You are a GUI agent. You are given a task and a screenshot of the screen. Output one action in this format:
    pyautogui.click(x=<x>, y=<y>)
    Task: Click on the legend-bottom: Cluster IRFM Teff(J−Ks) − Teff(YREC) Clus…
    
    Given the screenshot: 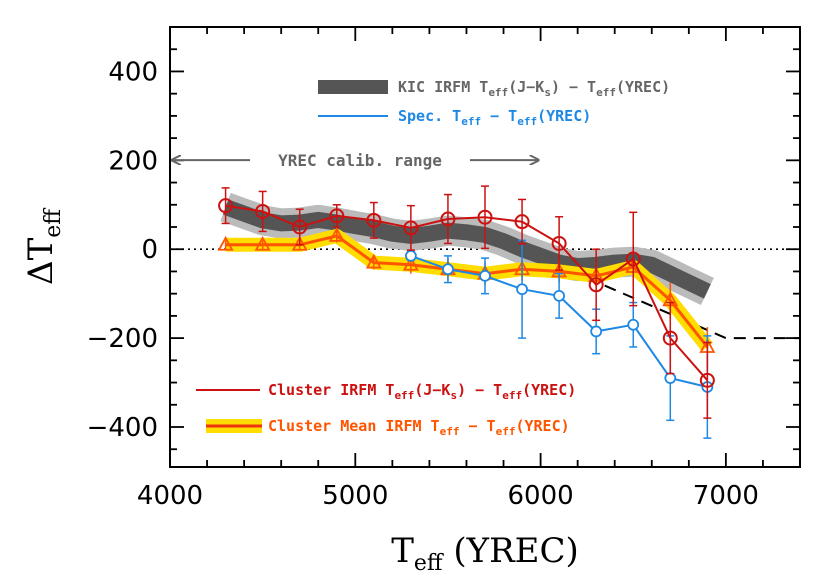 What is the action you would take?
    pyautogui.click(x=386, y=409)
    